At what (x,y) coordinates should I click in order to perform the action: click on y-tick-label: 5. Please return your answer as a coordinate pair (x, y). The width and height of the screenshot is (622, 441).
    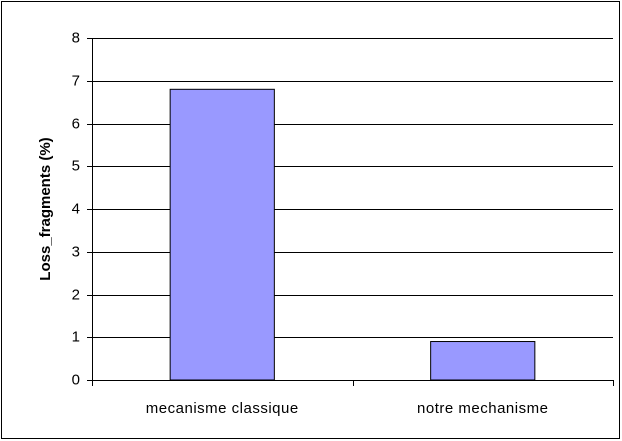
    Looking at the image, I should click on (76, 165).